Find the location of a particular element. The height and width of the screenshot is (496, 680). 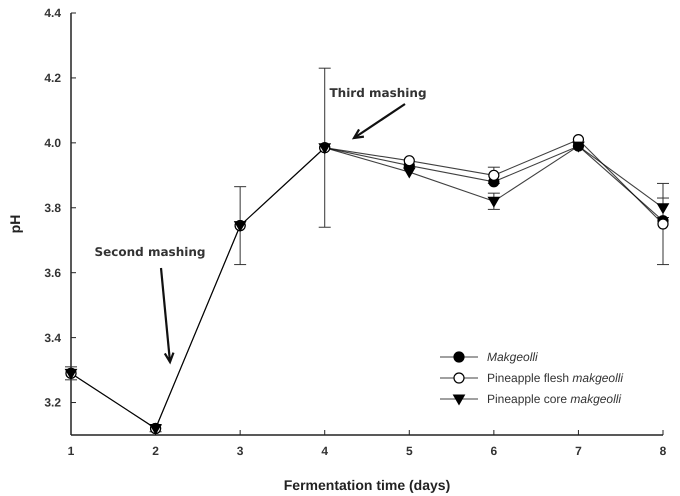

x-tick-label: 4 is located at coordinates (324, 451).